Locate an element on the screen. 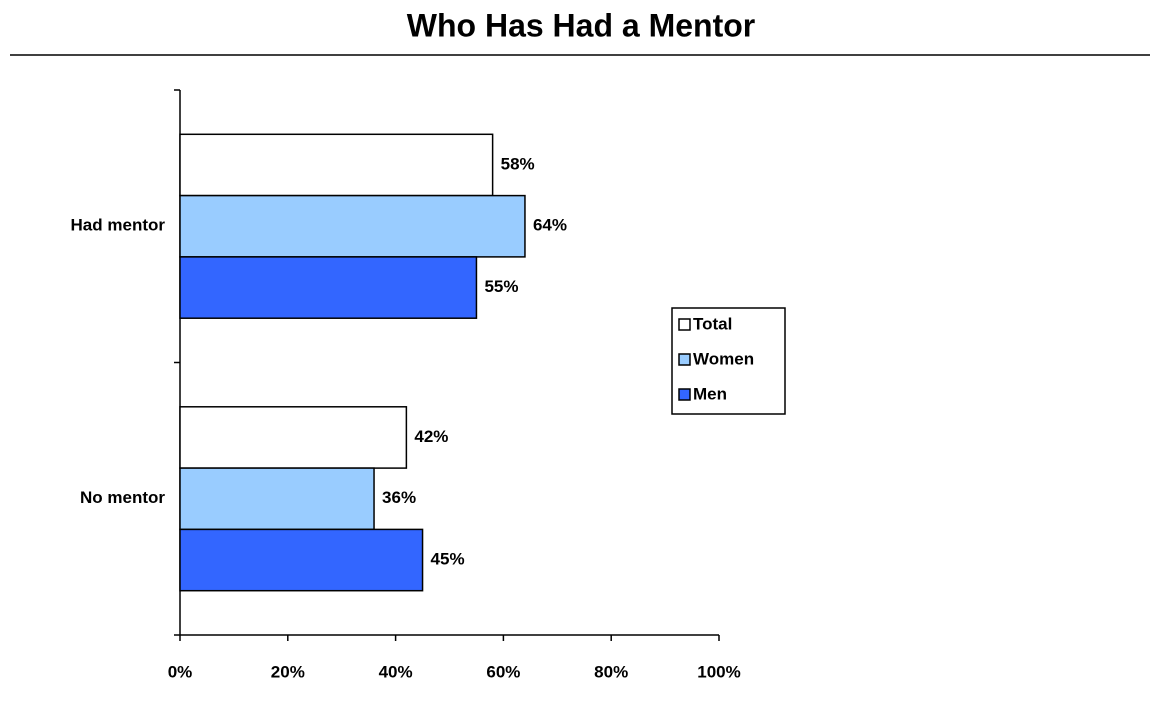 This screenshot has width=1163, height=724. category-label: Had mentor is located at coordinates (118, 225).